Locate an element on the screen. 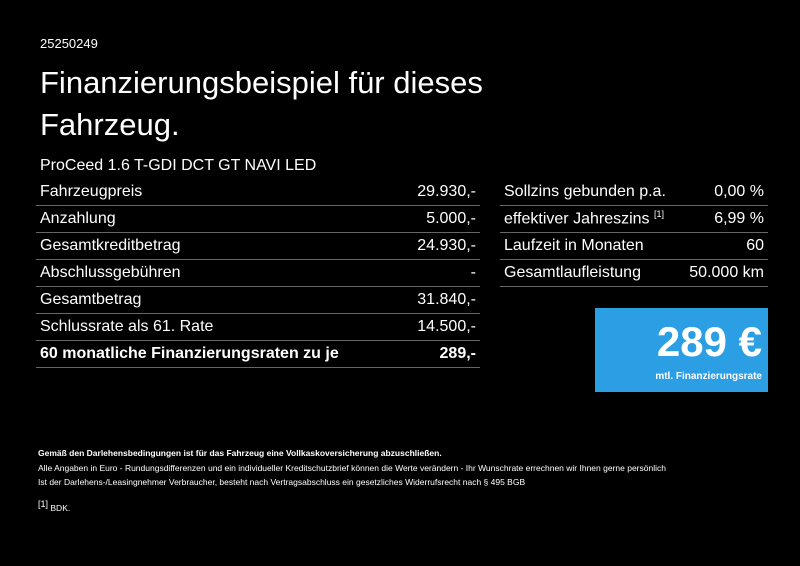 The width and height of the screenshot is (800, 566). row-value: 50.000 km is located at coordinates (724, 273).